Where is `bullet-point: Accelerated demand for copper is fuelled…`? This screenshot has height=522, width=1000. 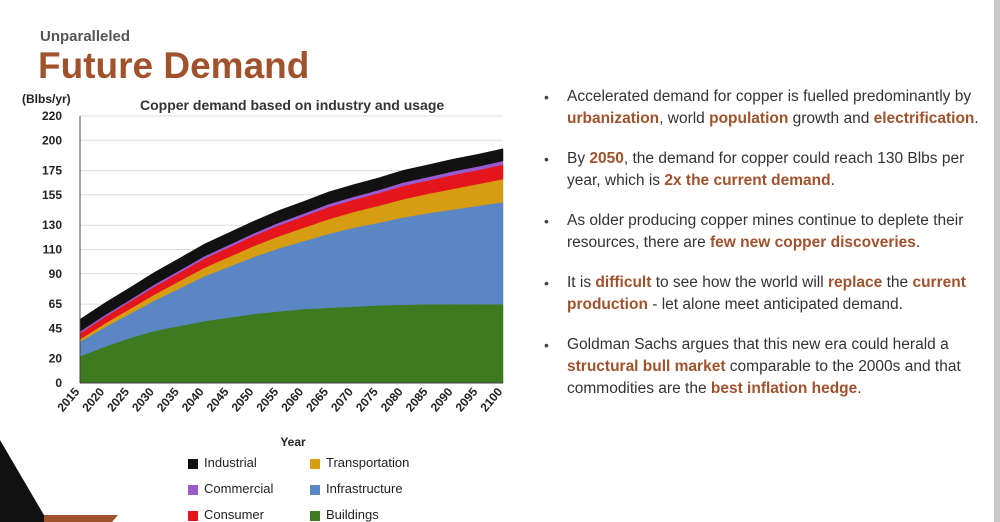
bullet-point: Accelerated demand for copper is fuelled… is located at coordinates (764, 108).